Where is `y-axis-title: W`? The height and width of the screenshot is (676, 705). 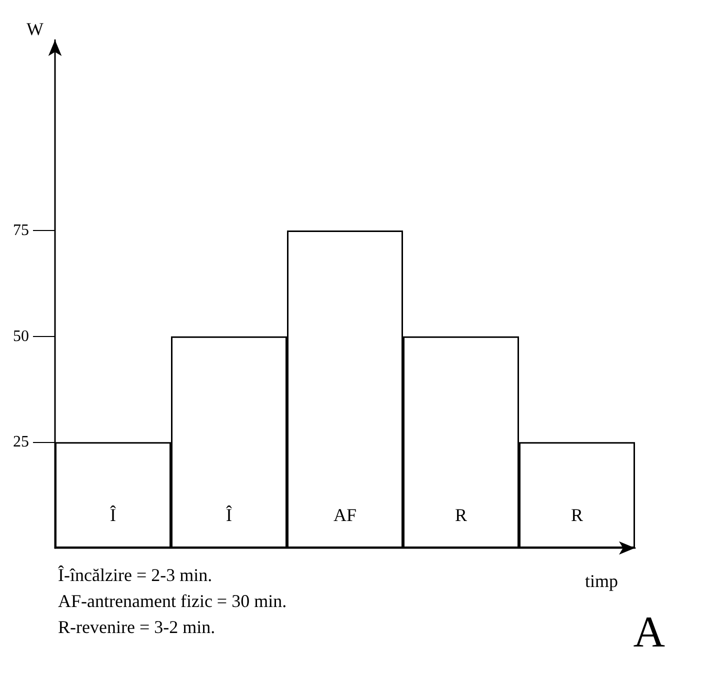
y-axis-title: W is located at coordinates (35, 29).